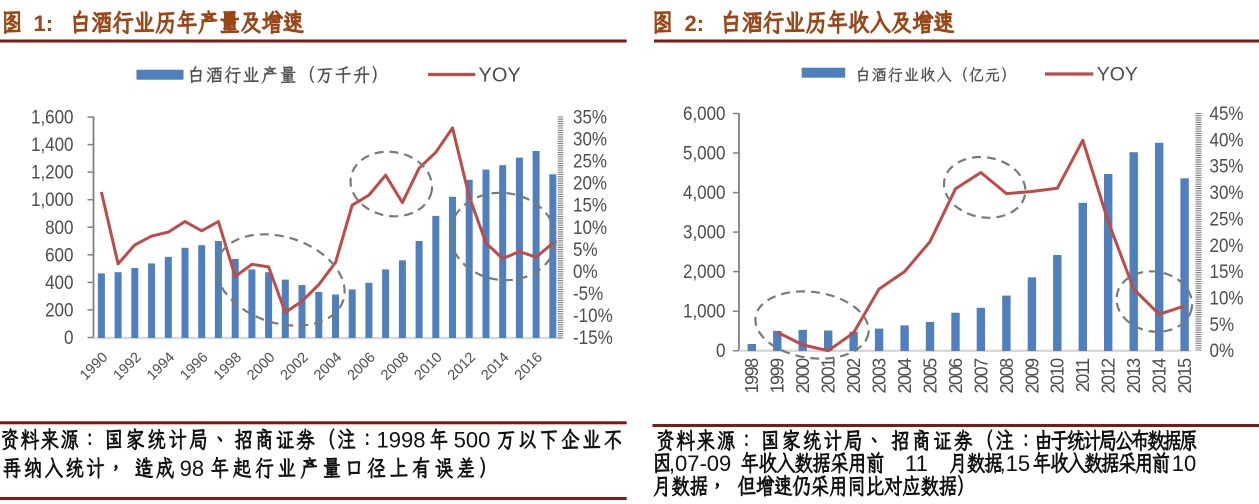 Image resolution: width=1259 pixels, height=504 pixels. Describe the element at coordinates (52, 118) in the screenshot. I see `svg-text: 1,600` at that location.